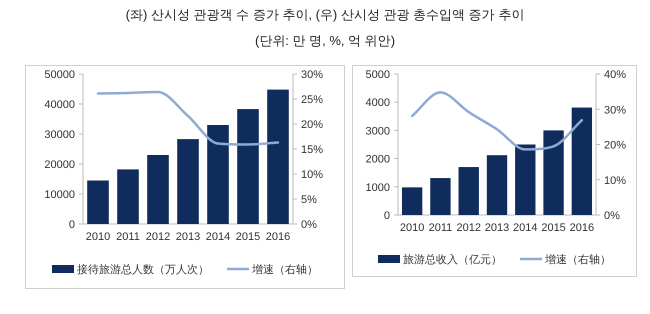 The width and height of the screenshot is (650, 314). Describe the element at coordinates (309, 200) in the screenshot. I see `y2-tick-label: 5%` at that location.